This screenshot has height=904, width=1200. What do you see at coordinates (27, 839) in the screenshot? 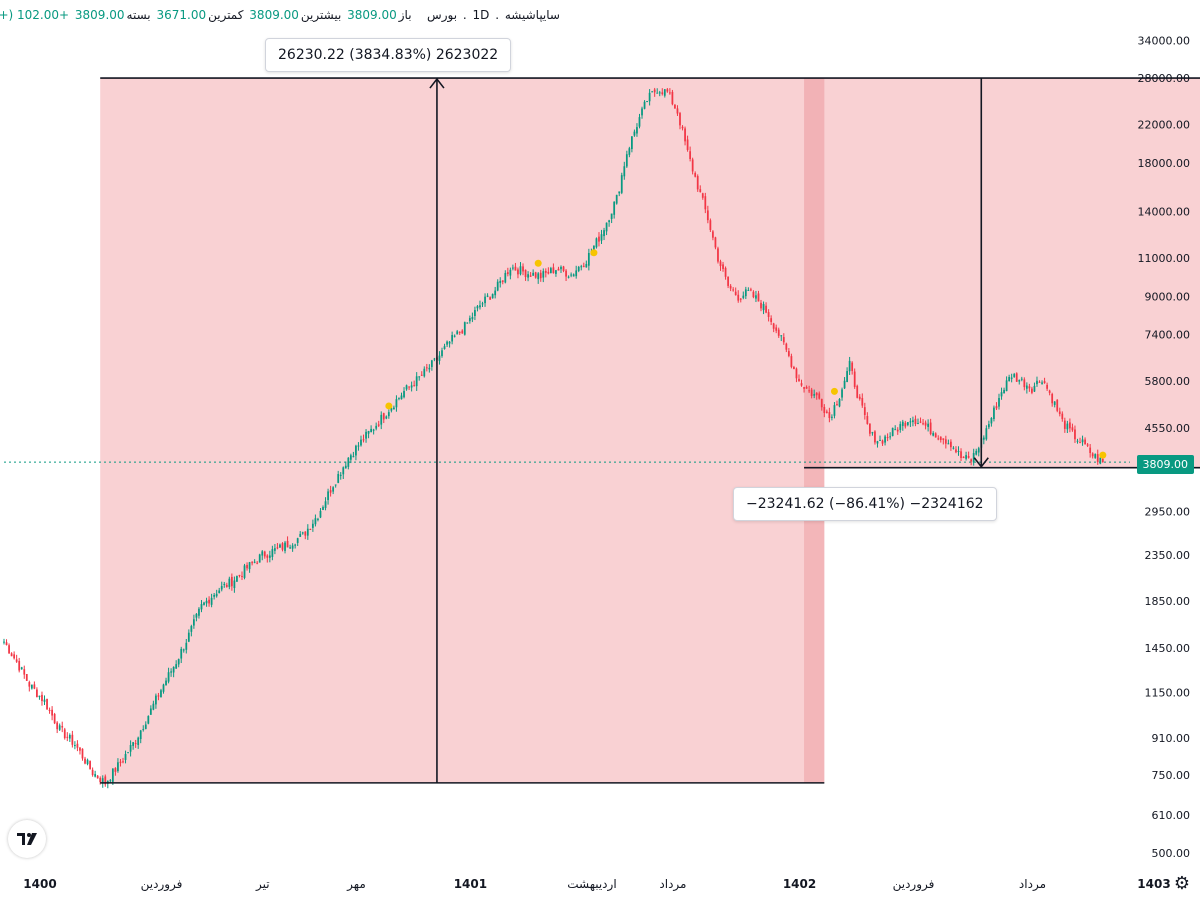
I see `tradingview-logo-icon` at bounding box center [27, 839].